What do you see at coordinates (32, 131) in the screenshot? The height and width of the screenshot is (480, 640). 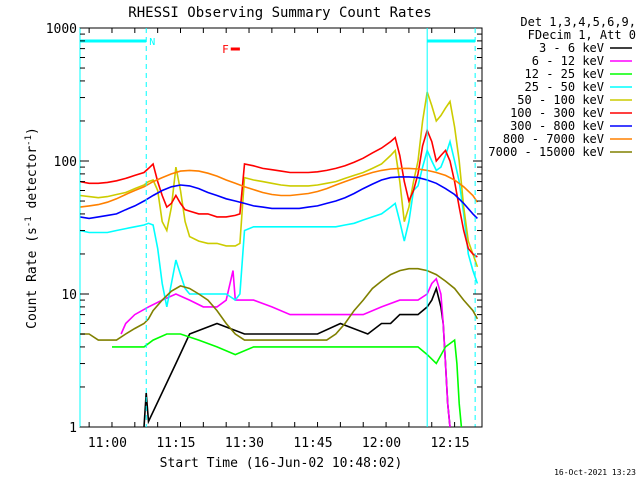 I see `y-label-end: )` at bounding box center [32, 131].